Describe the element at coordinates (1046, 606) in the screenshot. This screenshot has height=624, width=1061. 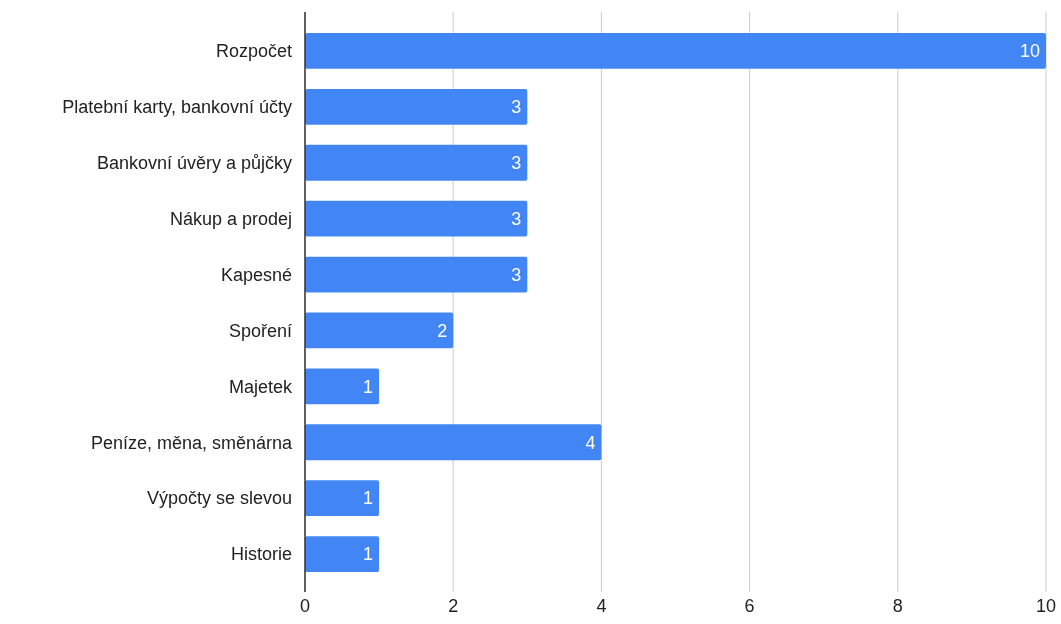
I see `x-tick-label: 10` at that location.